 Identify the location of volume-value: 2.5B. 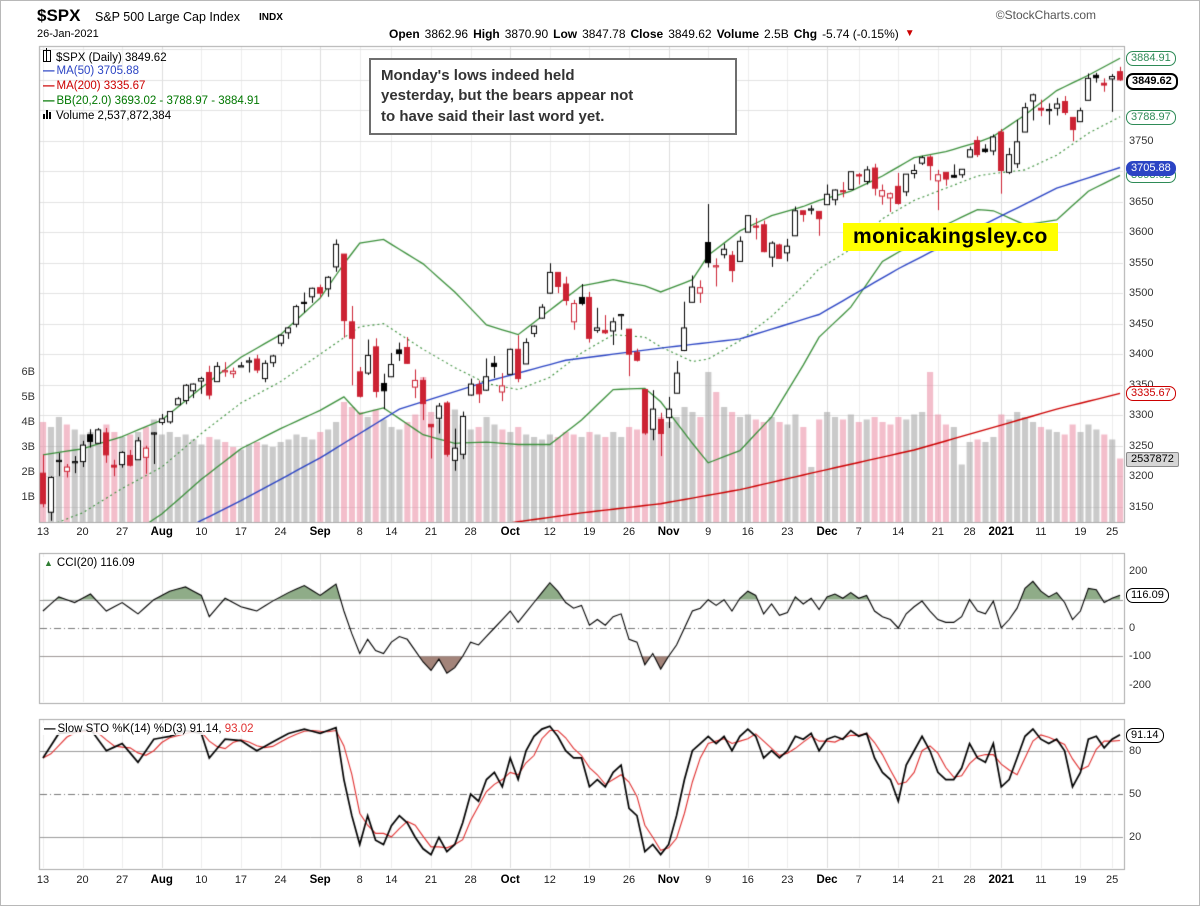
(776, 34).